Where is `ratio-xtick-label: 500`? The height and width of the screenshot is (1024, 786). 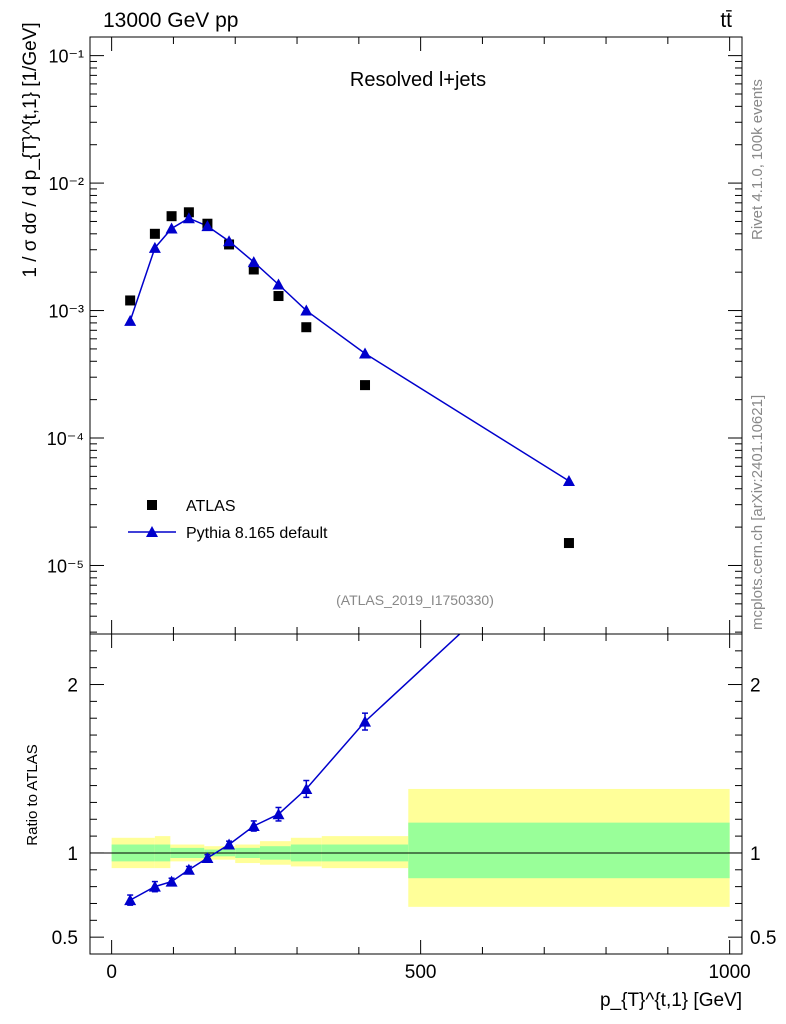 ratio-xtick-label: 500 is located at coordinates (421, 972).